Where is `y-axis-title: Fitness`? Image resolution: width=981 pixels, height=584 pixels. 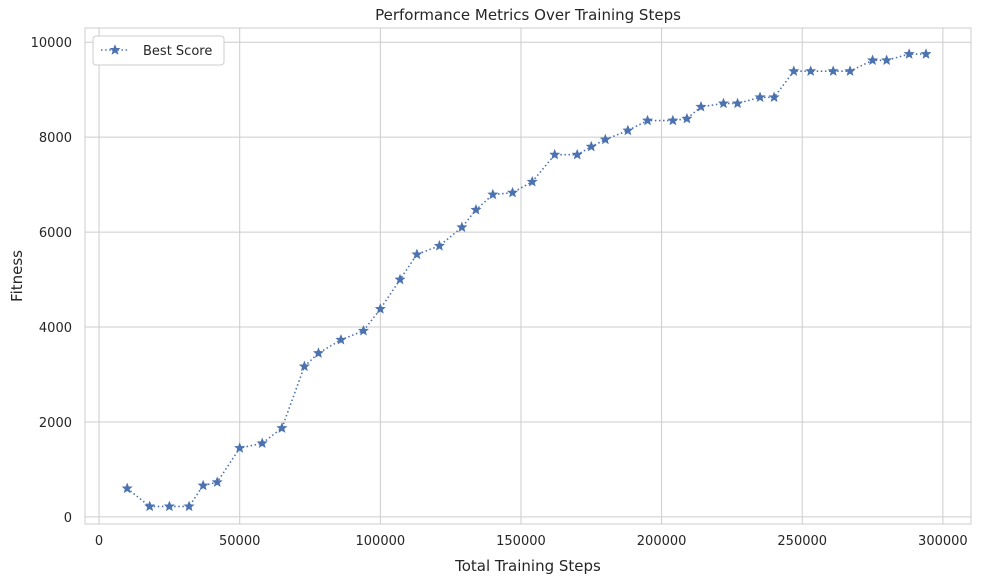 y-axis-title: Fitness is located at coordinates (17, 276).